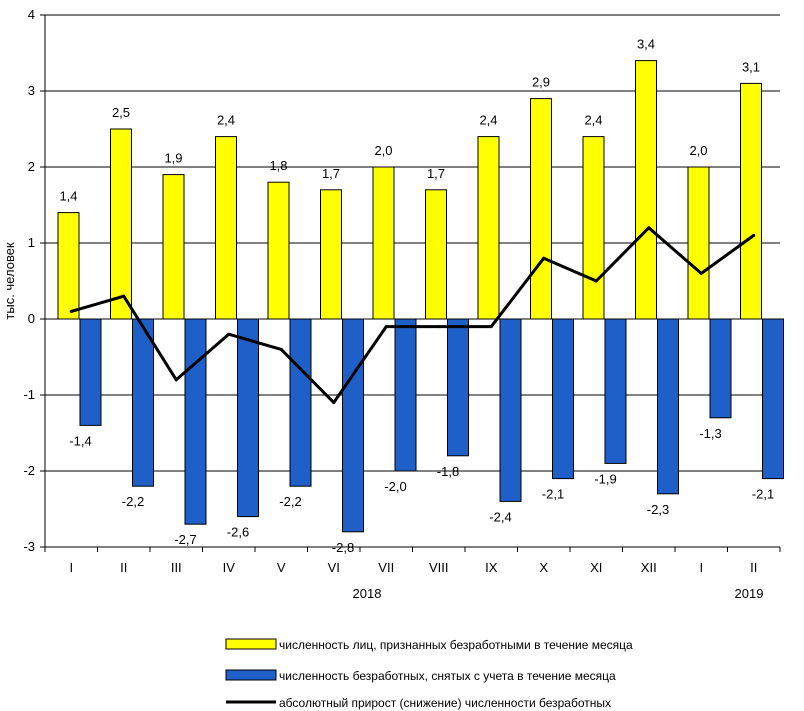 This screenshot has height=711, width=804. What do you see at coordinates (29, 394) in the screenshot?
I see `y-tick-label: -1` at bounding box center [29, 394].